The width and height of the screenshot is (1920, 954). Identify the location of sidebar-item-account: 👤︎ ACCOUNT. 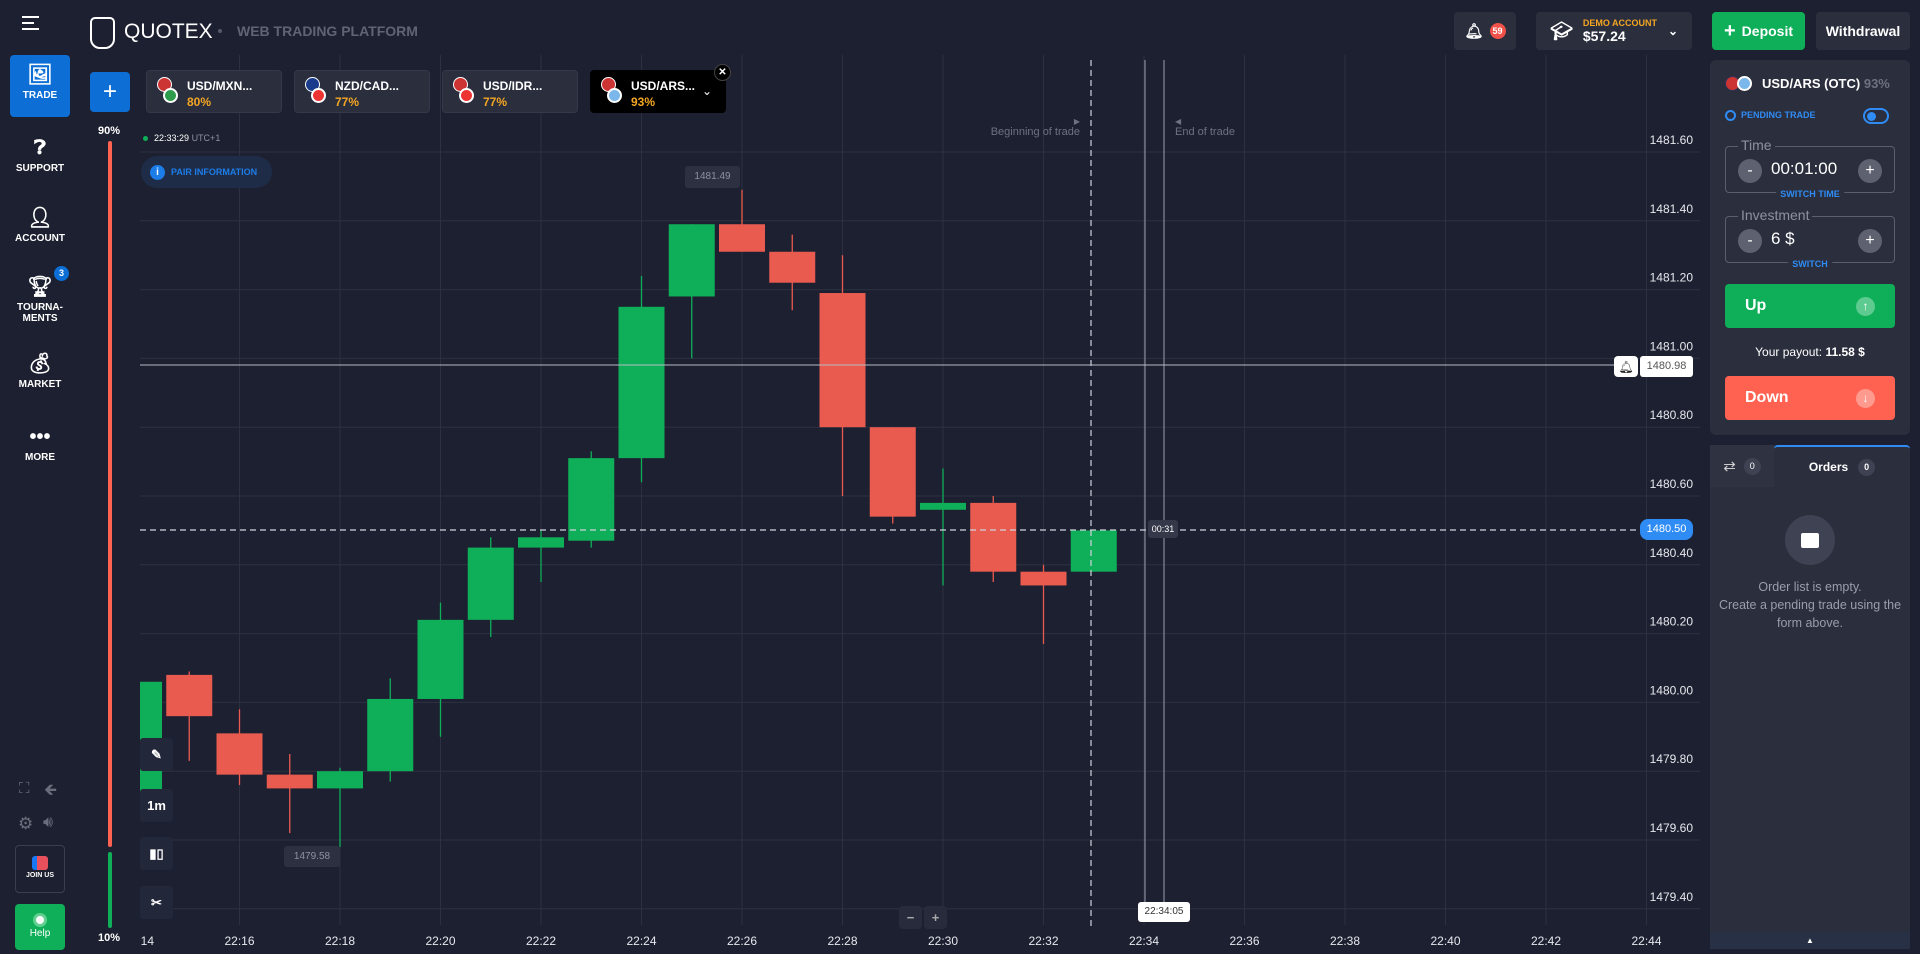
(40, 225).